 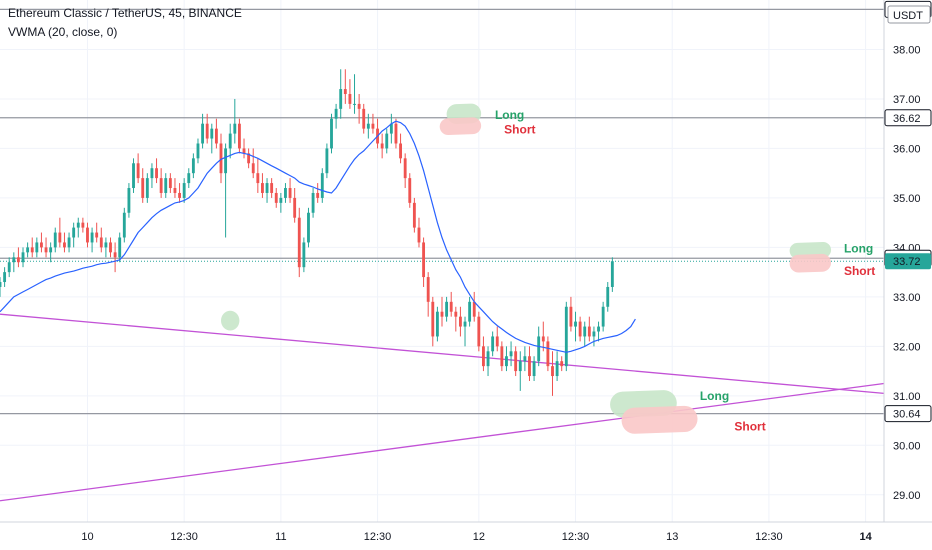 I want to click on annotation-short: Short, so click(x=519, y=130).